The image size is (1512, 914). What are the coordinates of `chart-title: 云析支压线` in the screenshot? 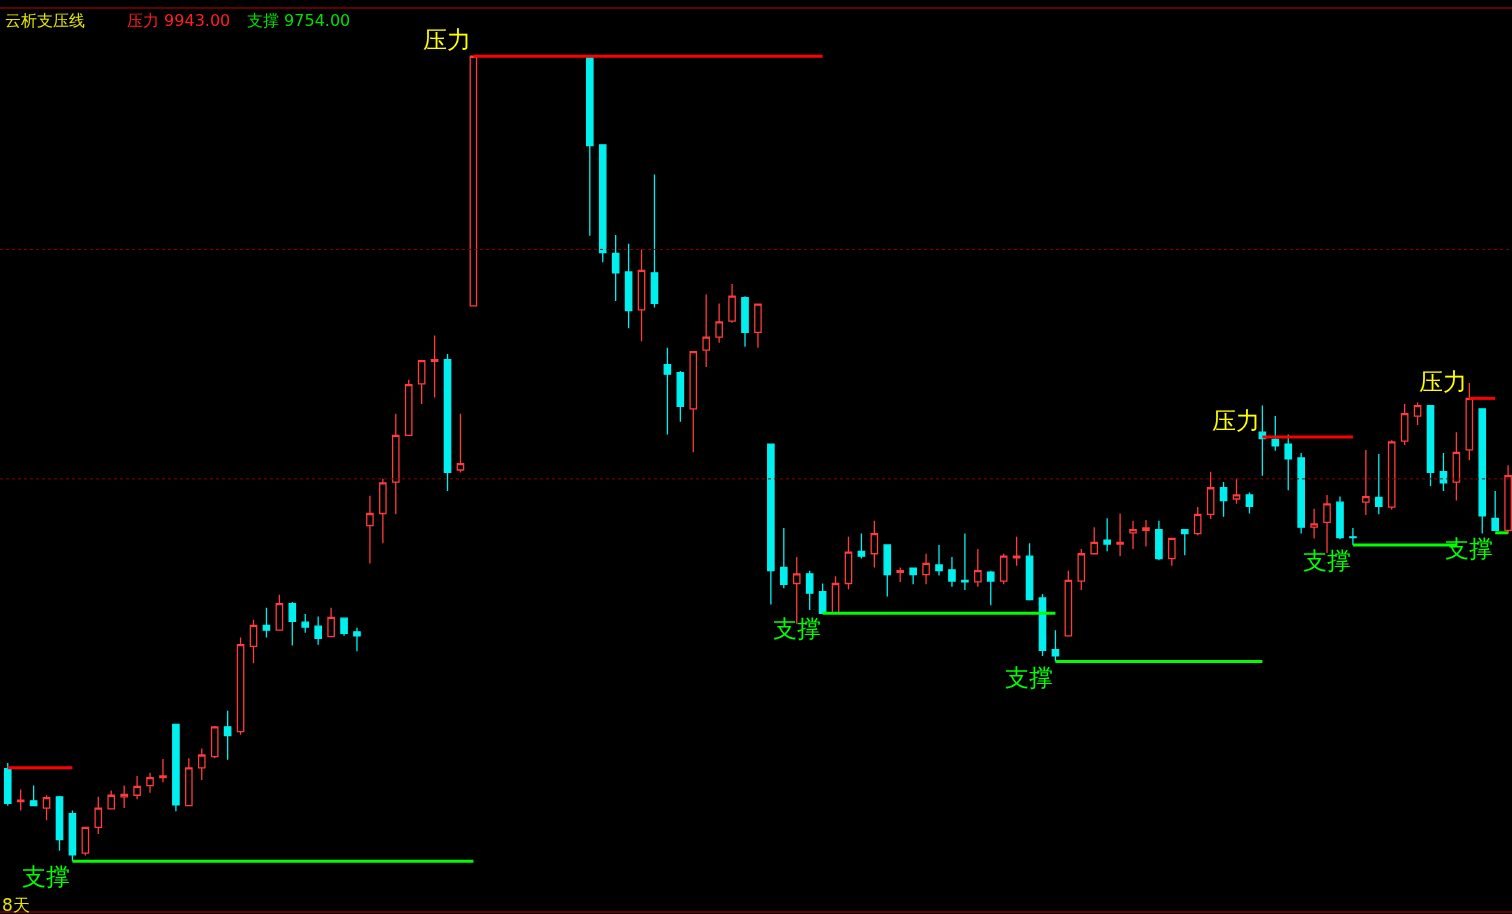 It's located at (45, 20).